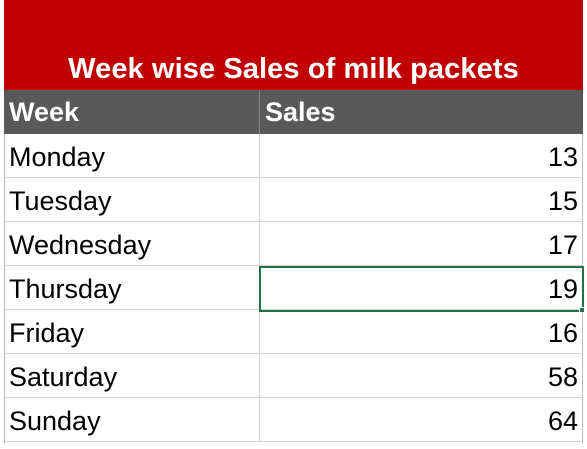  What do you see at coordinates (132, 288) in the screenshot?
I see `week-cell: Thursday` at bounding box center [132, 288].